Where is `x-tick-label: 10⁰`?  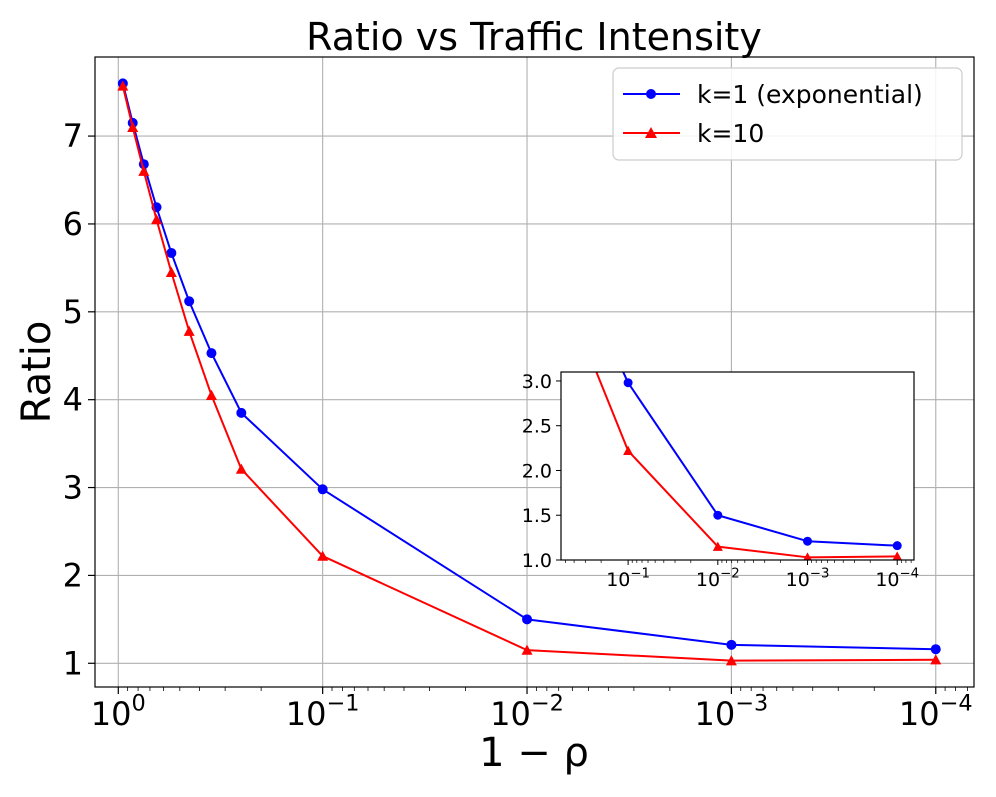
x-tick-label: 10⁰ is located at coordinates (118, 712).